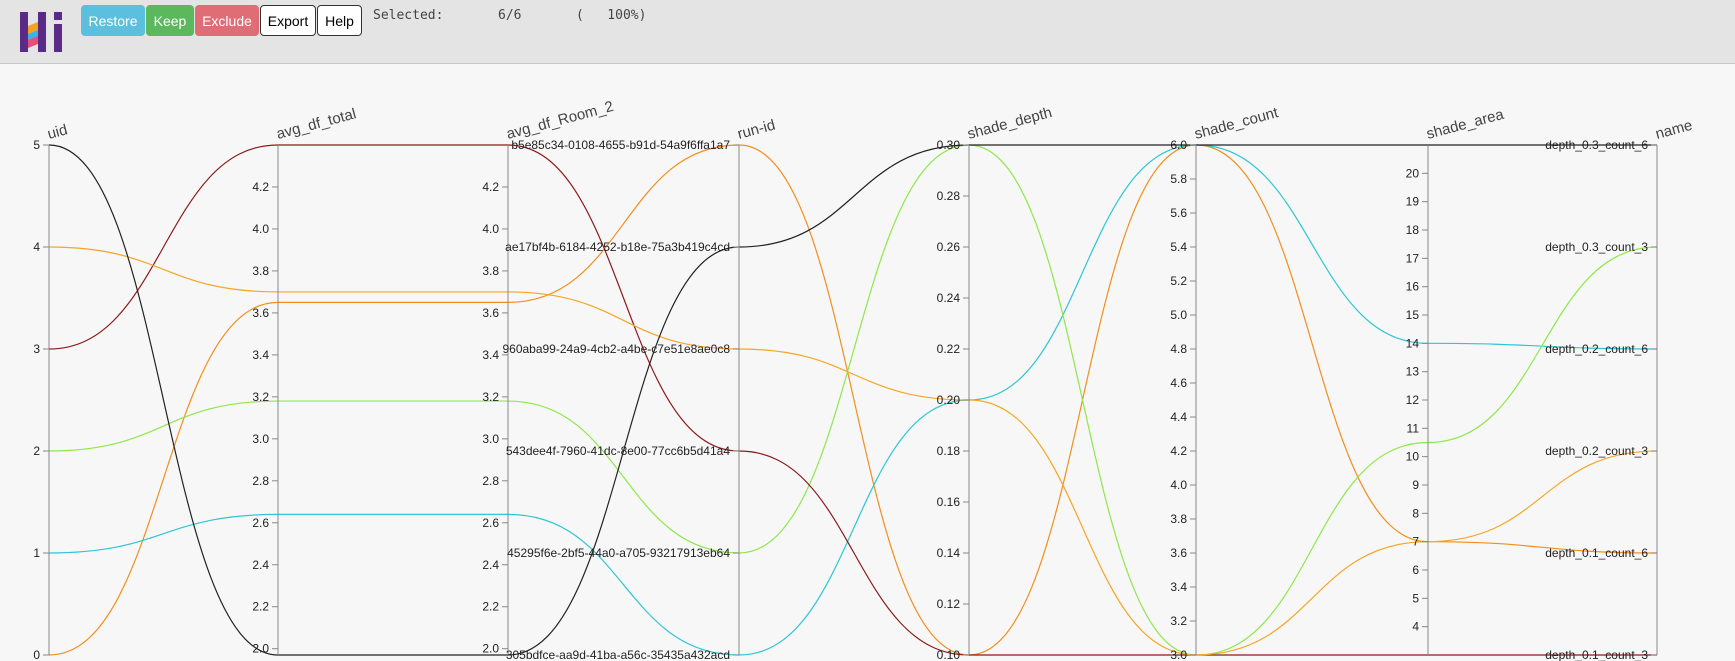 The image size is (1735, 661). Describe the element at coordinates (1466, 124) in the screenshot. I see `axis-title: shade_area` at that location.